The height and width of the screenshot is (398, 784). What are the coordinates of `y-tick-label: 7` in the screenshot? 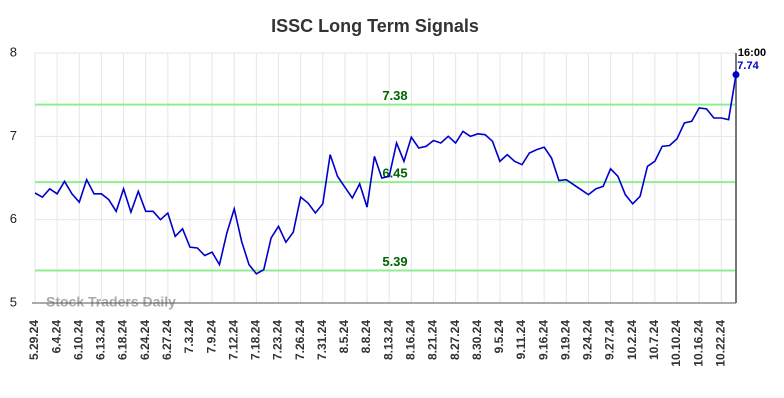 It's located at (13, 135).